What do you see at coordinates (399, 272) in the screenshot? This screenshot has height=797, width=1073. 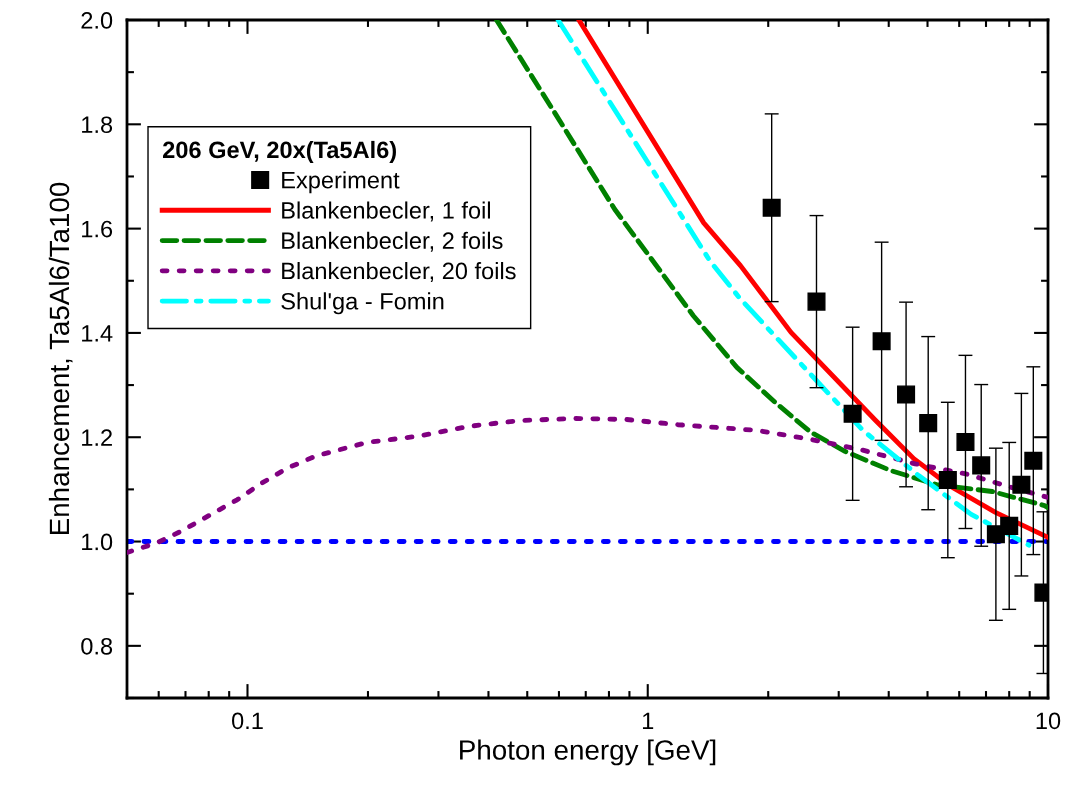 I see `legend-label: Blankenbecler, 20 foils` at bounding box center [399, 272].